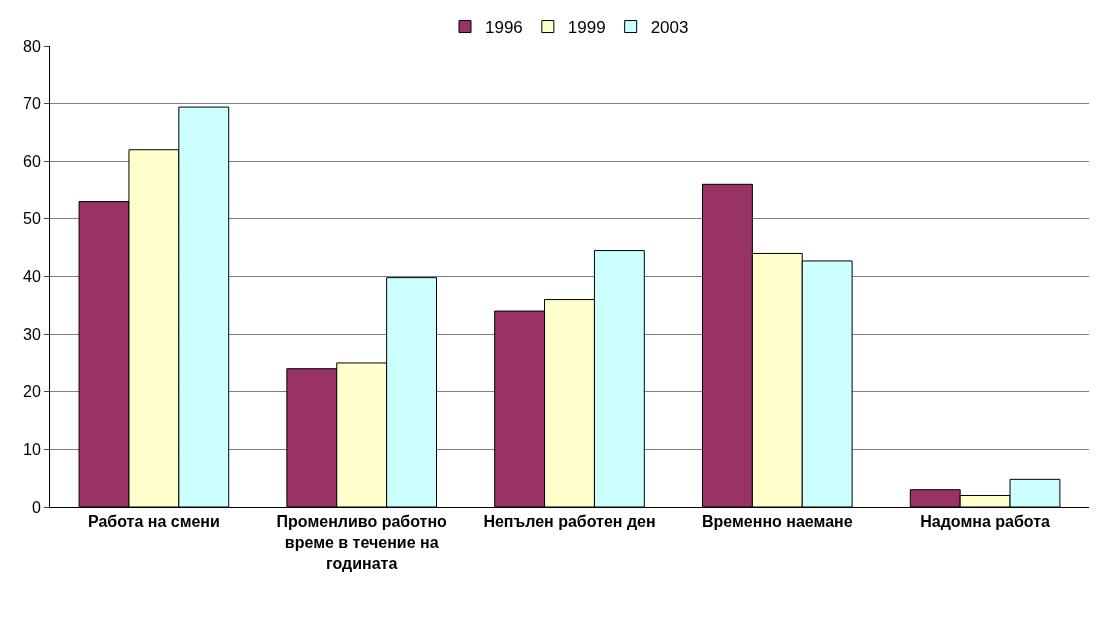 This screenshot has height=627, width=1099. Describe the element at coordinates (586, 28) in the screenshot. I see `legend-label: 1999` at that location.